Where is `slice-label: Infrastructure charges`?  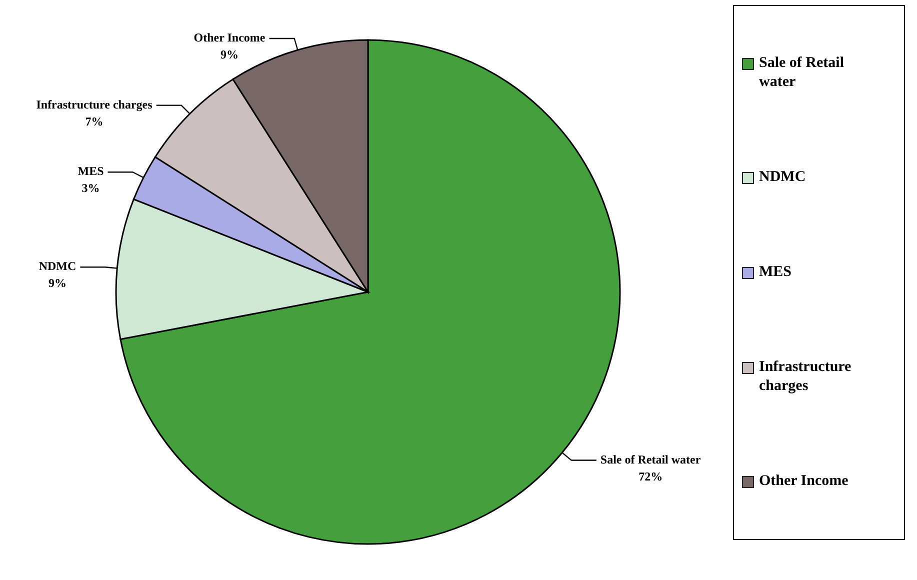 slice-label: Infrastructure charges is located at coordinates (94, 104).